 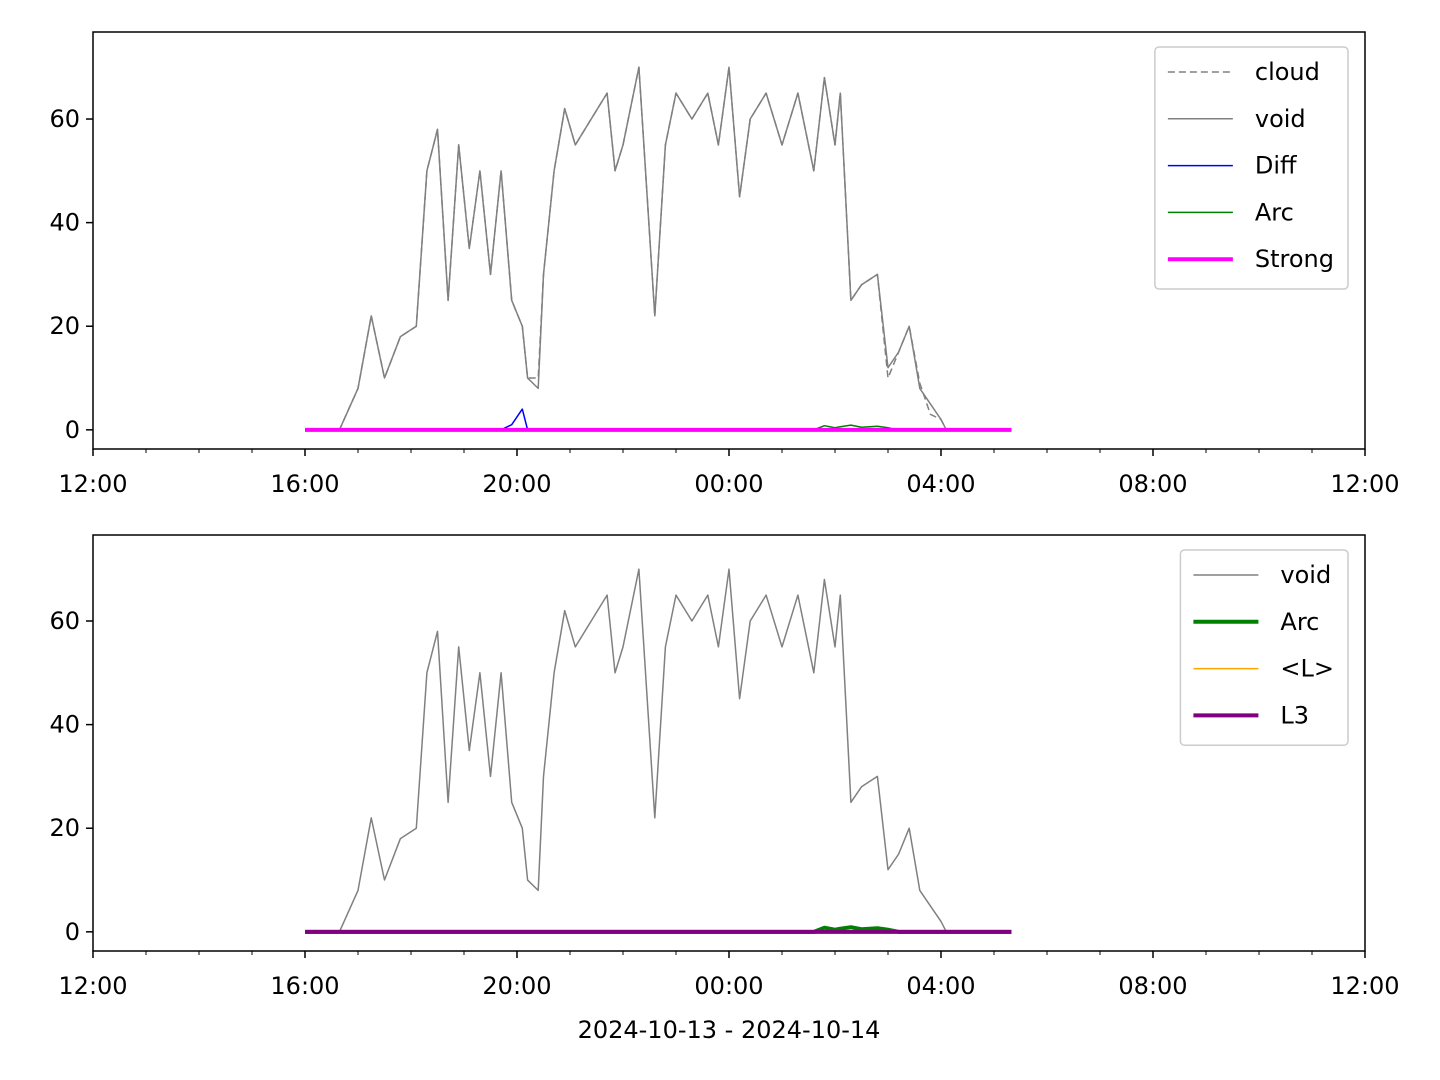 What do you see at coordinates (1287, 72) in the screenshot?
I see `legend-label: cloud` at bounding box center [1287, 72].